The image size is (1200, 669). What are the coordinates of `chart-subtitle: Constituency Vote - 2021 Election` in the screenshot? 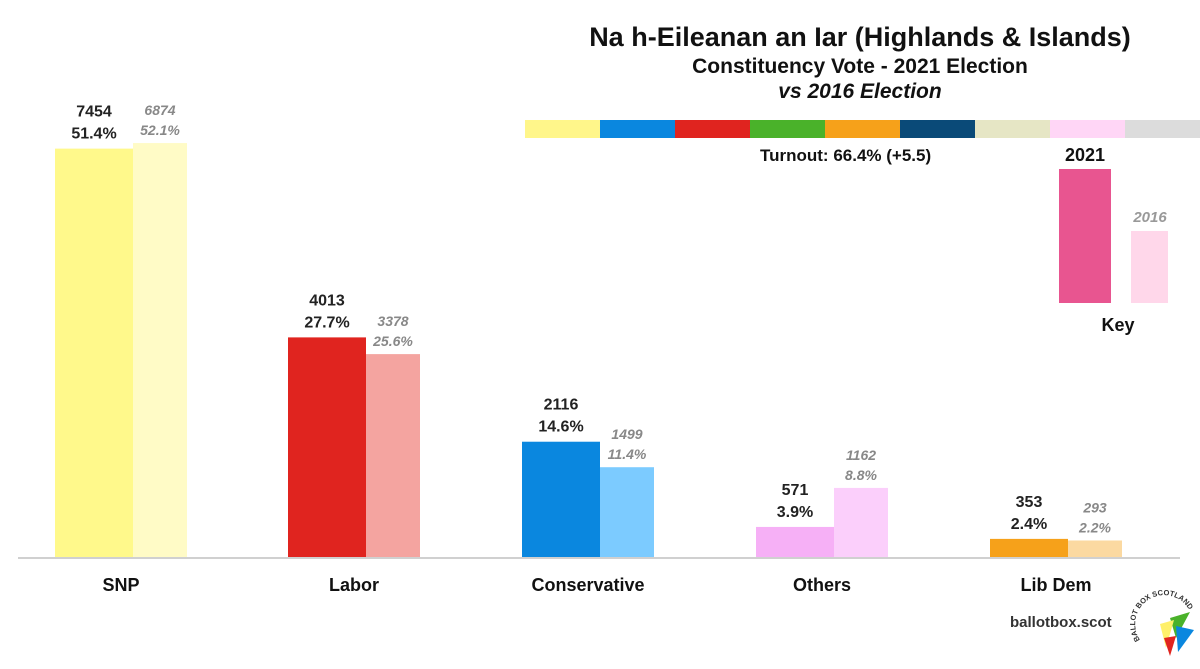 It's located at (860, 66).